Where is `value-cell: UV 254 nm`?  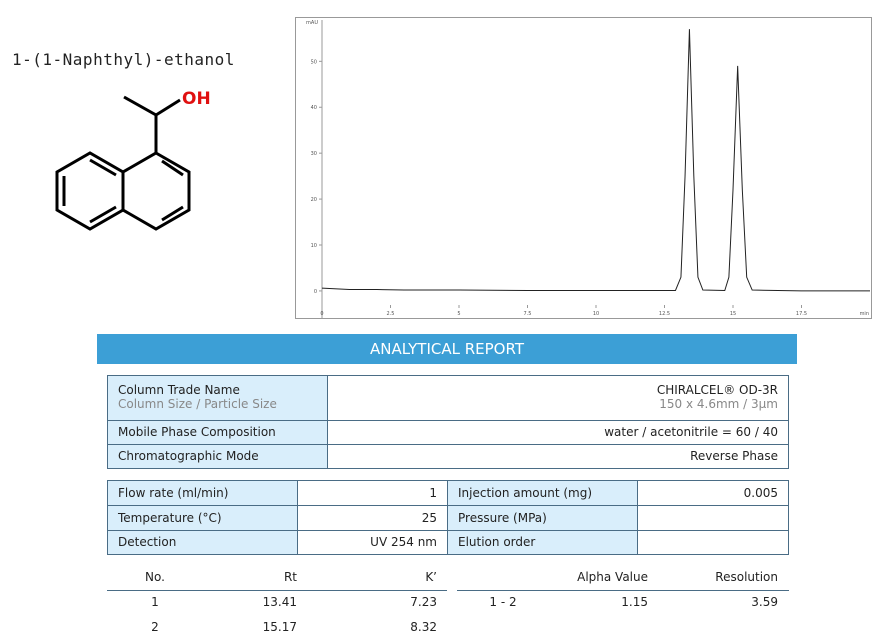
value-cell: UV 254 nm is located at coordinates (372, 542).